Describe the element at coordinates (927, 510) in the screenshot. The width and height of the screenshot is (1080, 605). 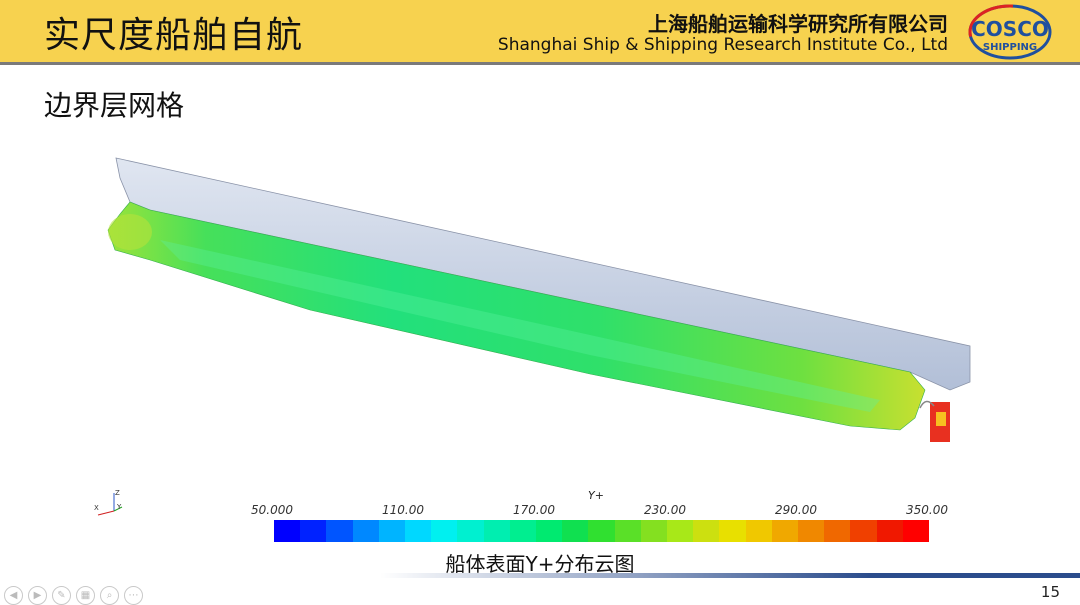
I see `colorbar-tick: 350.00` at that location.